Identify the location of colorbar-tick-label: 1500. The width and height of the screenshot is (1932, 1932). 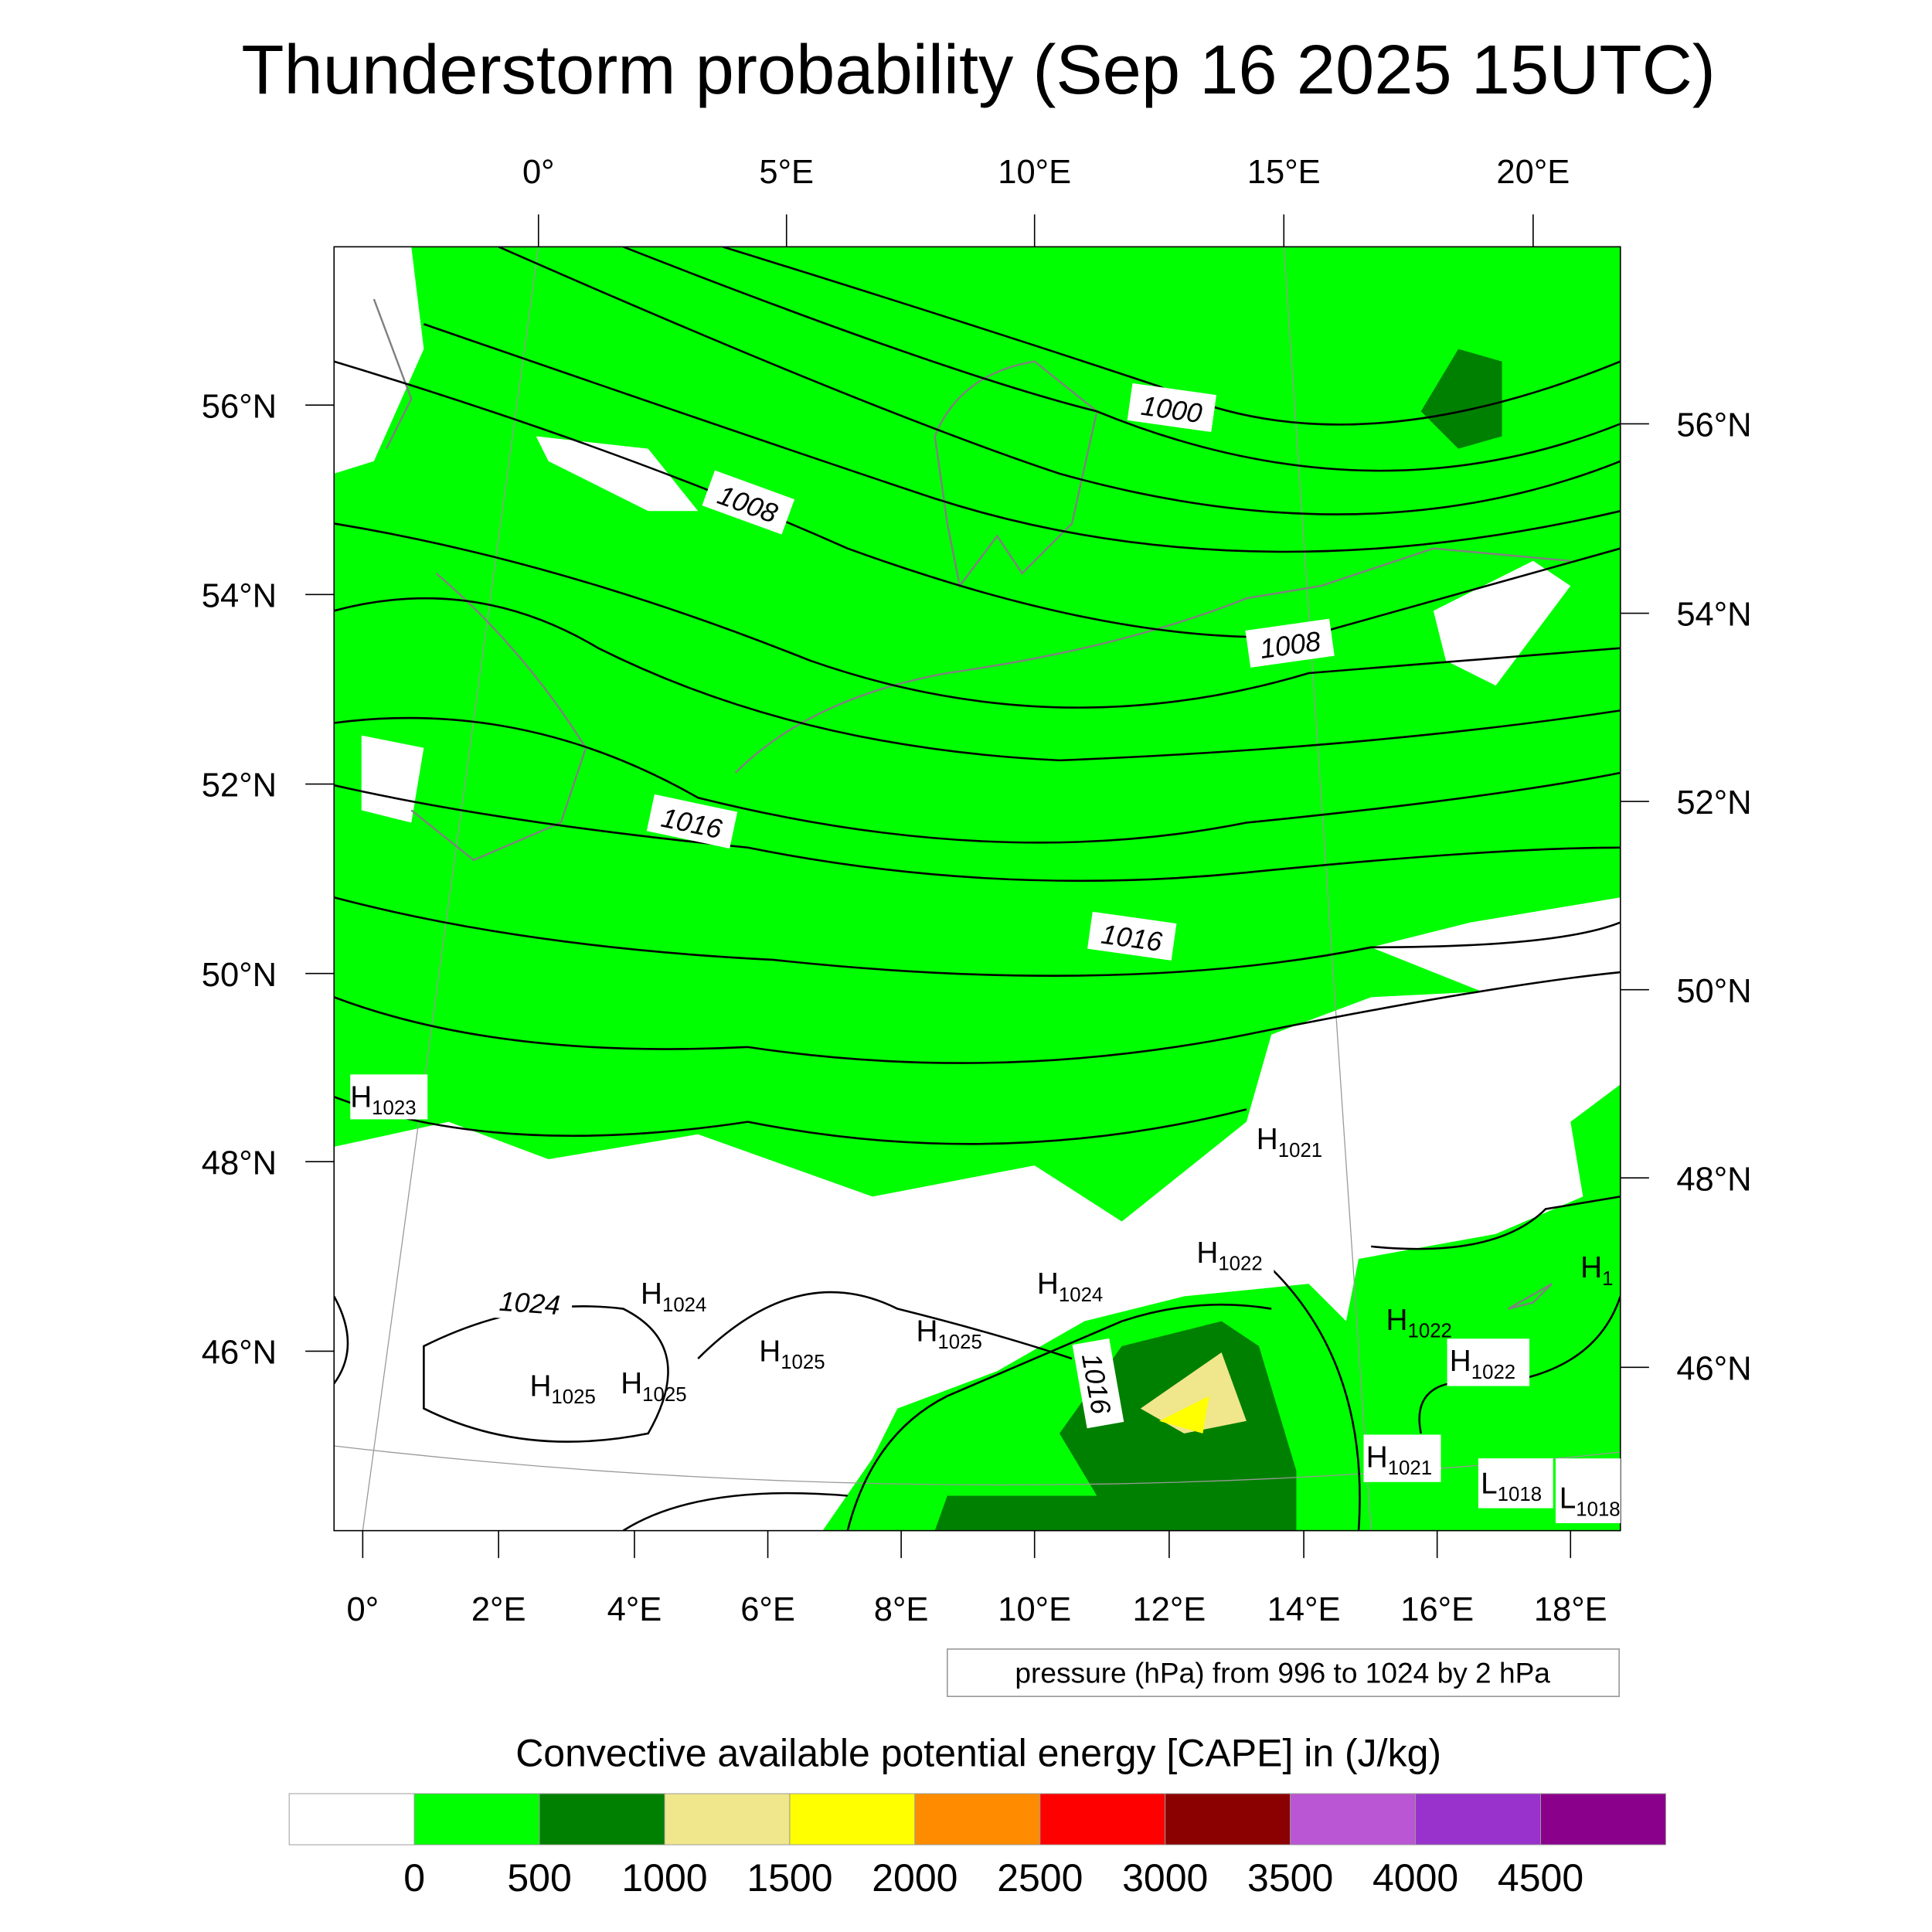
(790, 1878).